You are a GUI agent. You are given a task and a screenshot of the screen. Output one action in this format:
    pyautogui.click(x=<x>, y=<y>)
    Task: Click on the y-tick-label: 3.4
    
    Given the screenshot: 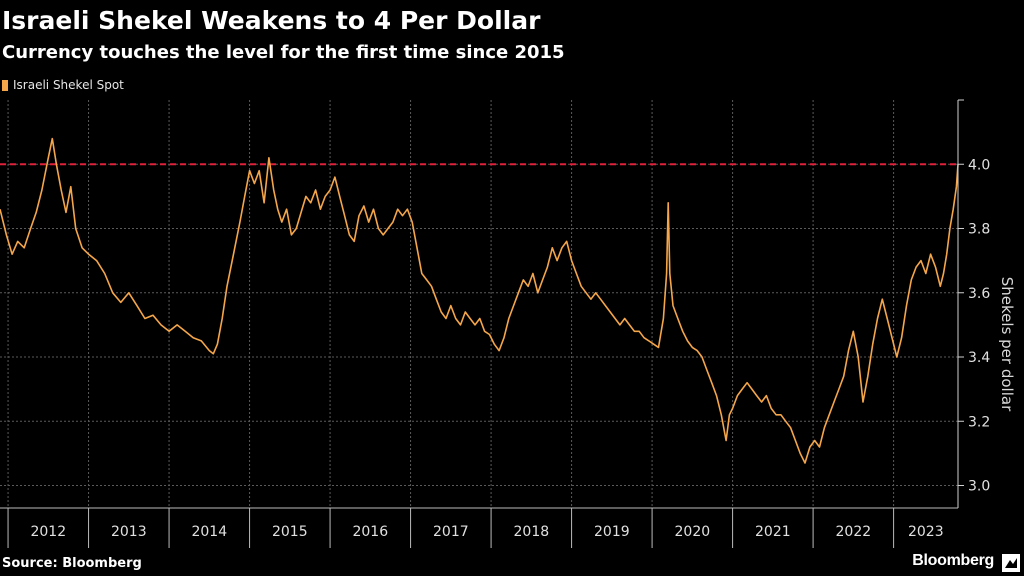 What is the action you would take?
    pyautogui.click(x=979, y=358)
    